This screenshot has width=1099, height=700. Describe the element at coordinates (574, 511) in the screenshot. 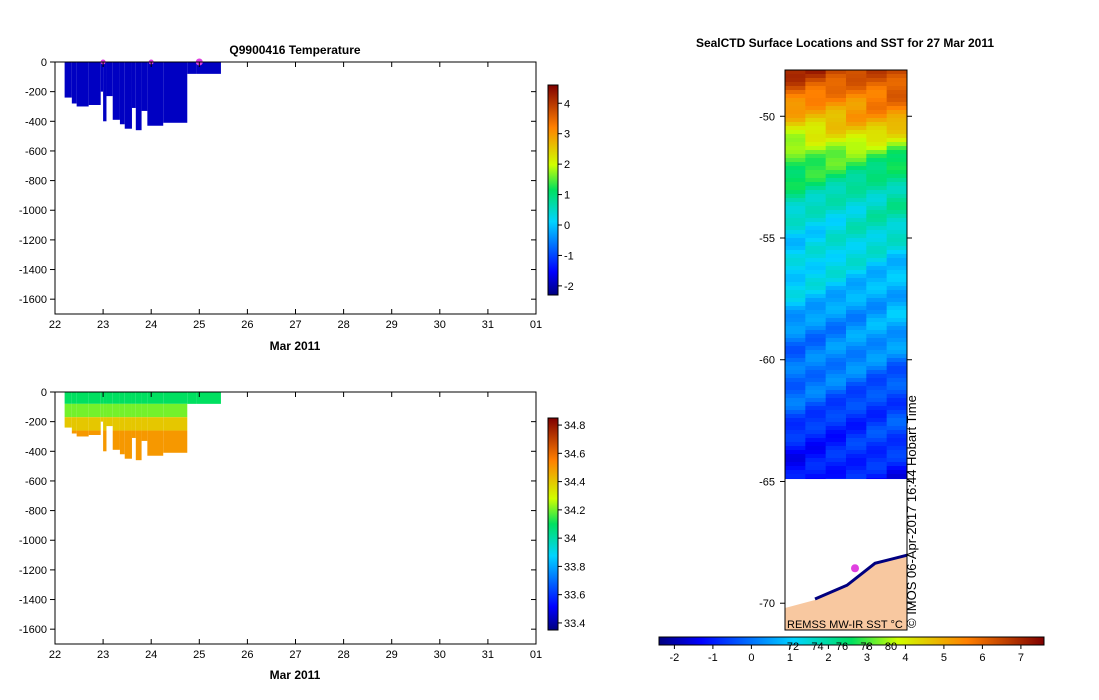

I see `colorbar-tick-label-4: 34.2` at that location.